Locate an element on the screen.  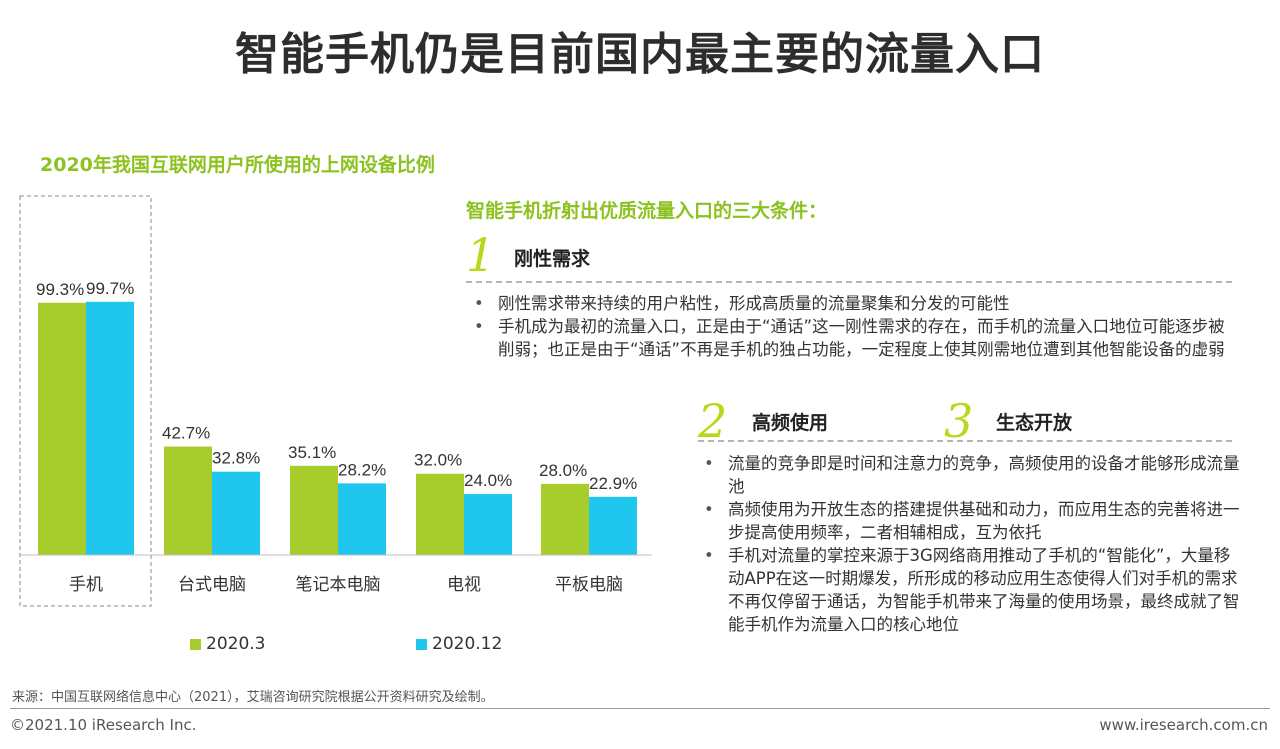
legend-label-2020-12: 2020.12 is located at coordinates (467, 644).